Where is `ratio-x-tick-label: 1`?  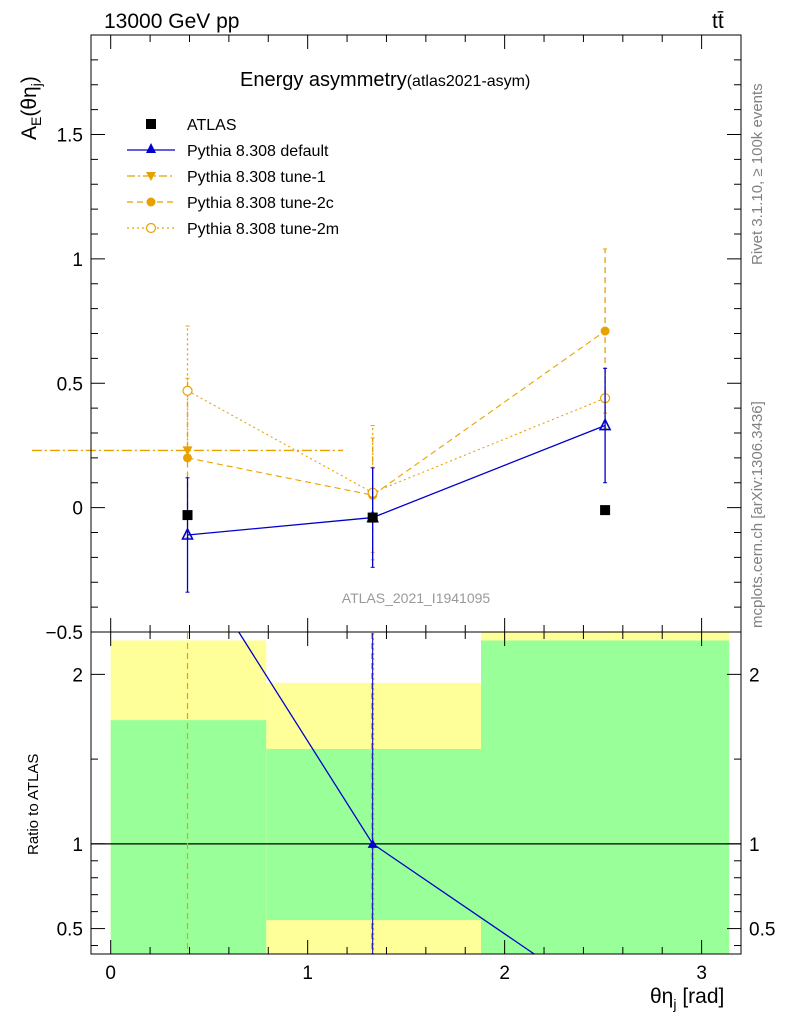 ratio-x-tick-label: 1 is located at coordinates (307, 973).